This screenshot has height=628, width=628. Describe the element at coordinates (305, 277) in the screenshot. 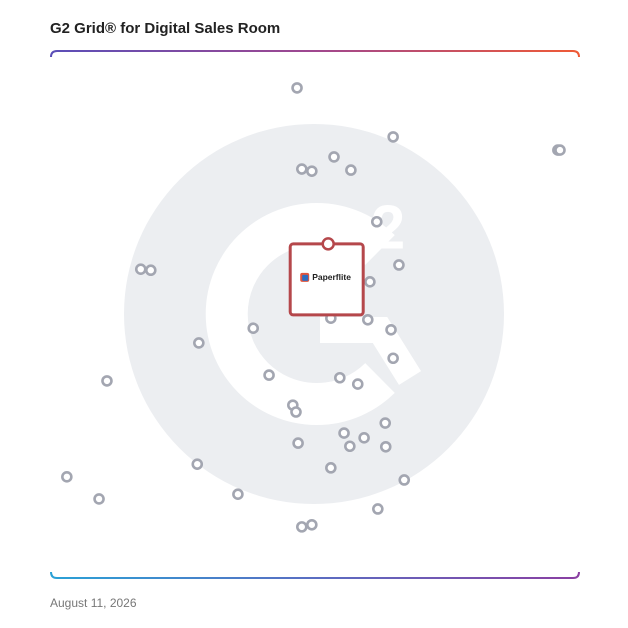

I see `logo-icon` at that location.